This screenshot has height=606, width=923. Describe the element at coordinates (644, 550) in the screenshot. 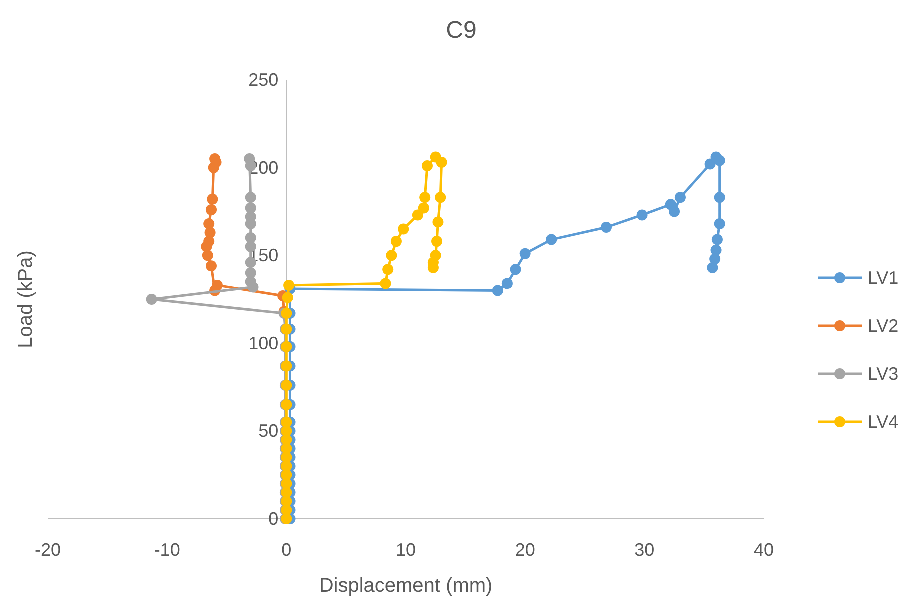

I see `x-tick-label: 30` at that location.